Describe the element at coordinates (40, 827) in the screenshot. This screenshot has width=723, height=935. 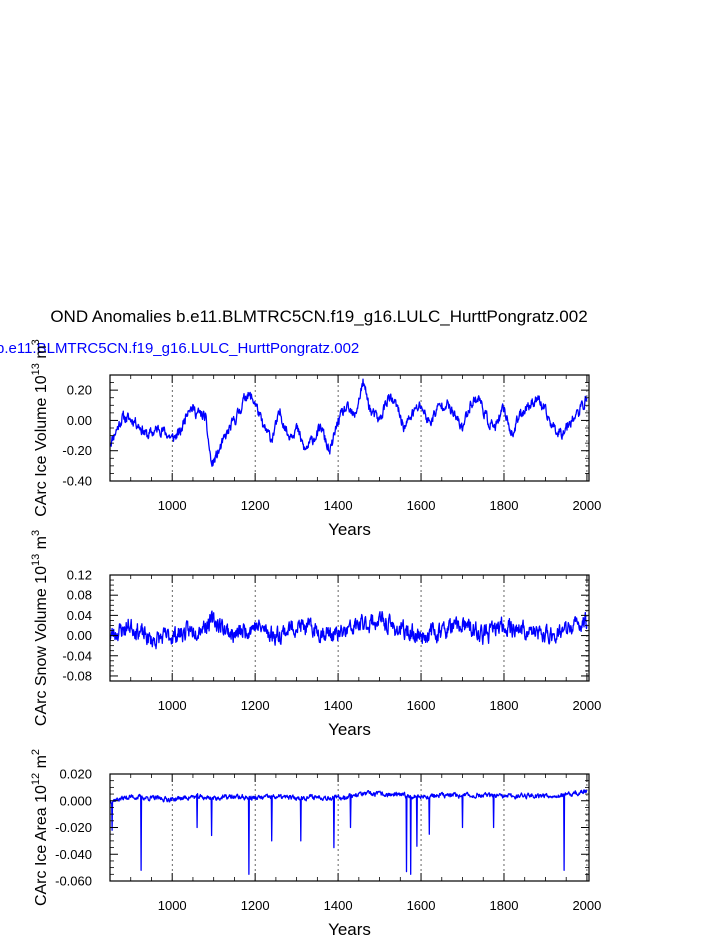
I see `y-axis-label: CArc Ice Area 1012 m2` at that location.